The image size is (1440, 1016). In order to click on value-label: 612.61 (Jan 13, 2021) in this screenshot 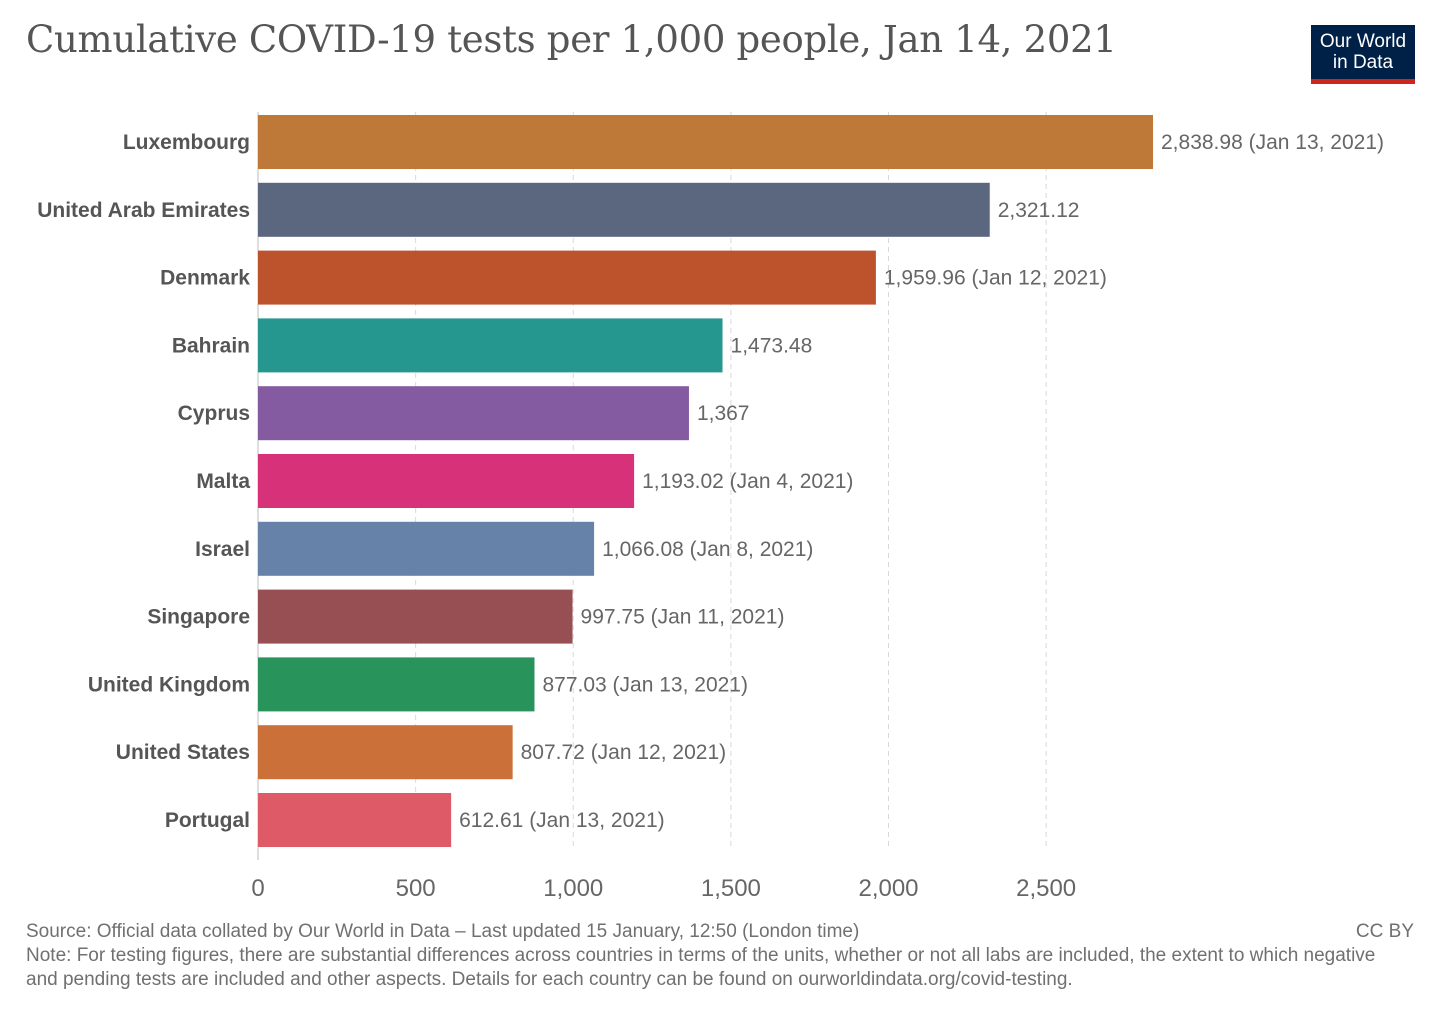, I will do `click(562, 820)`.